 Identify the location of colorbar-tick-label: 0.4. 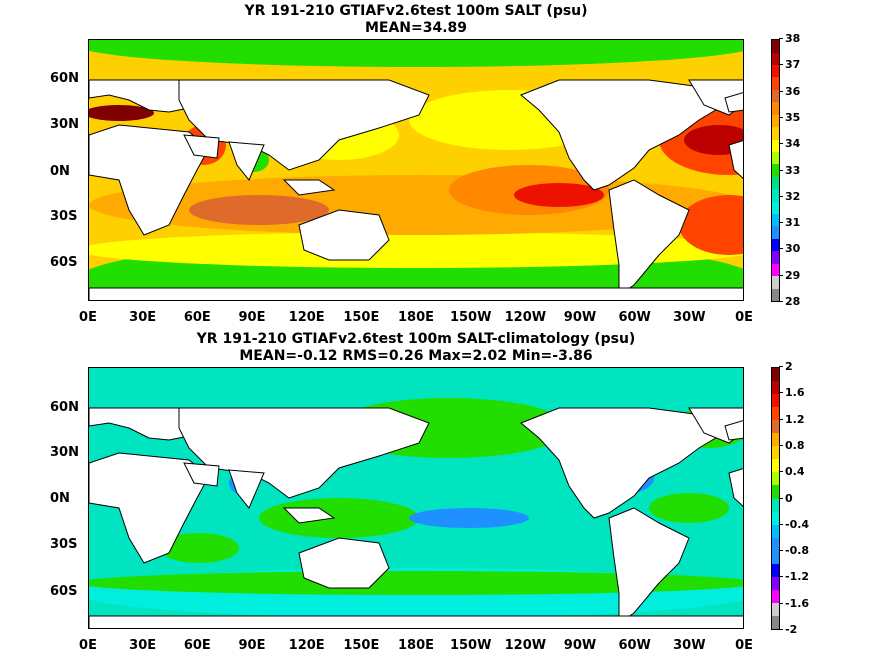
(792, 472).